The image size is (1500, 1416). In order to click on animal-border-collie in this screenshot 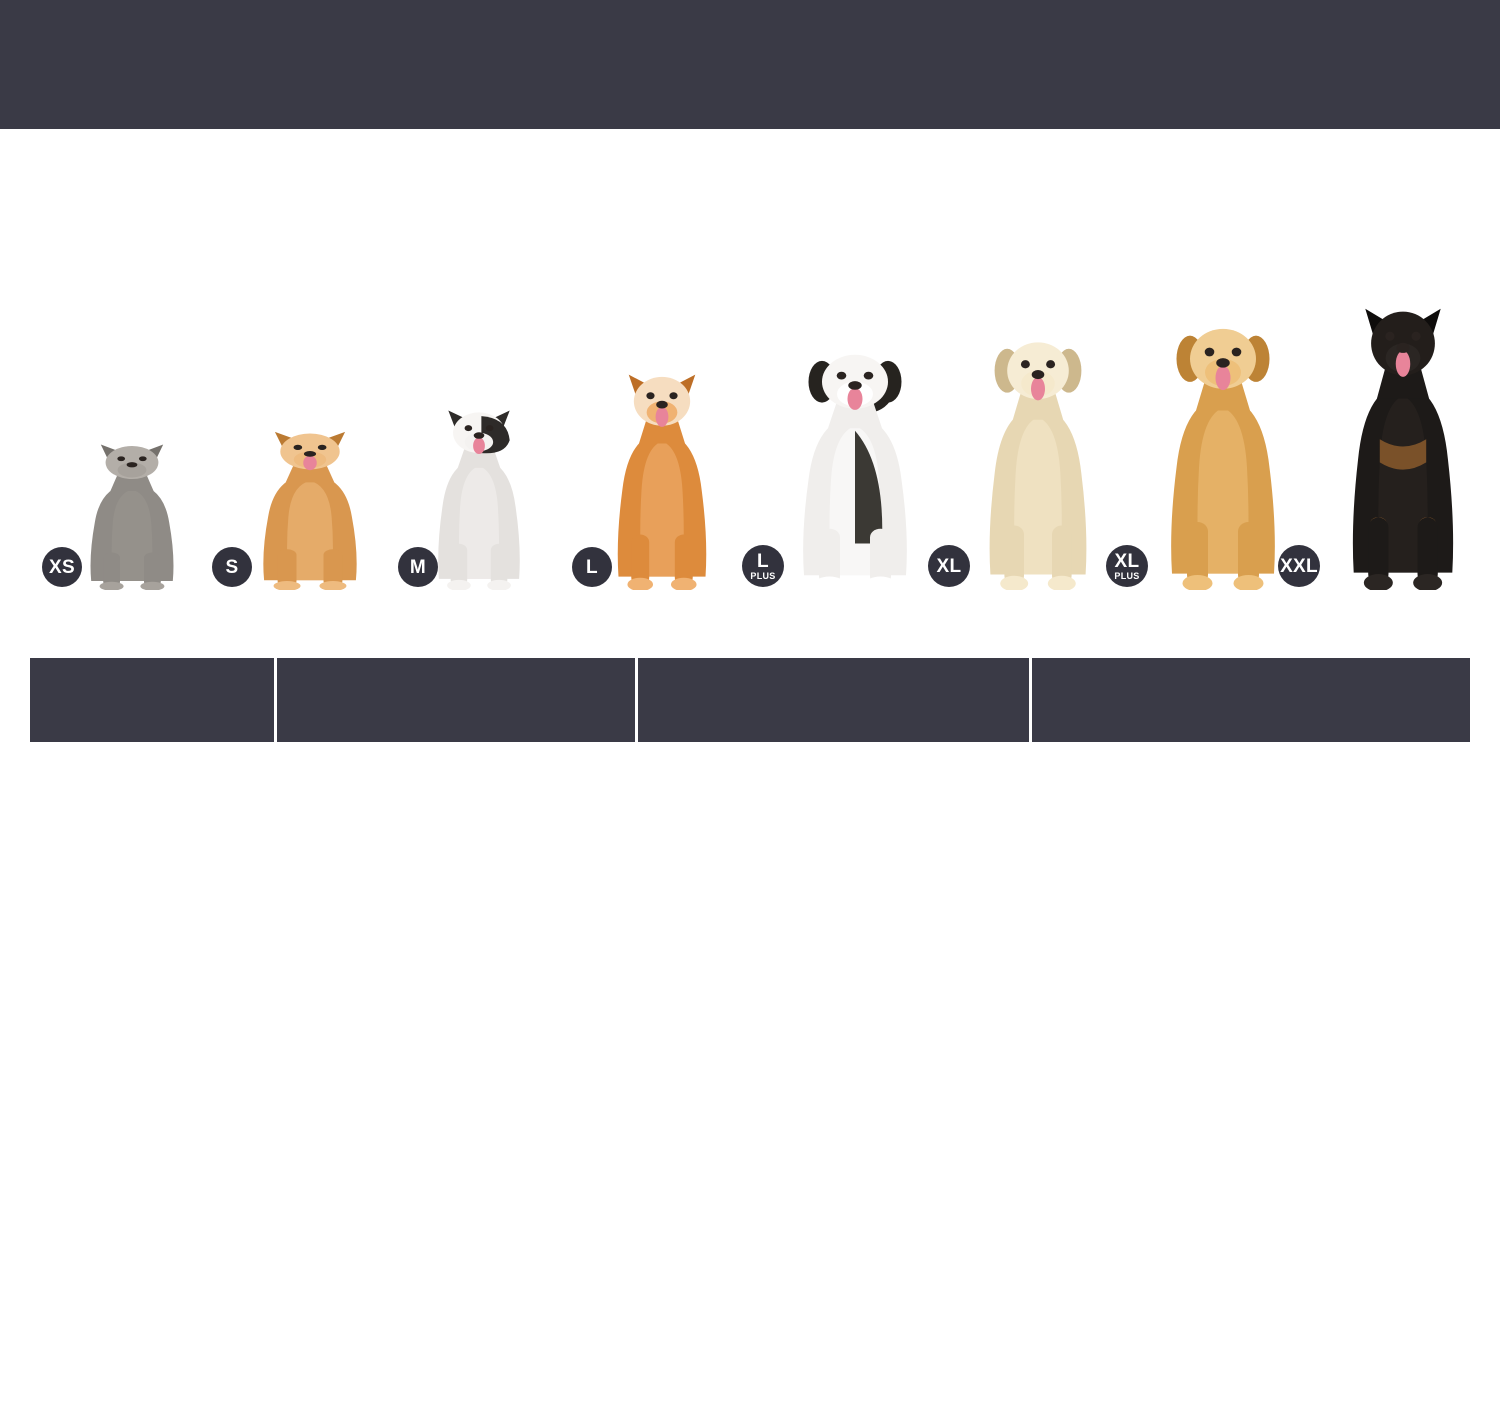, I will do `click(855, 468)`.